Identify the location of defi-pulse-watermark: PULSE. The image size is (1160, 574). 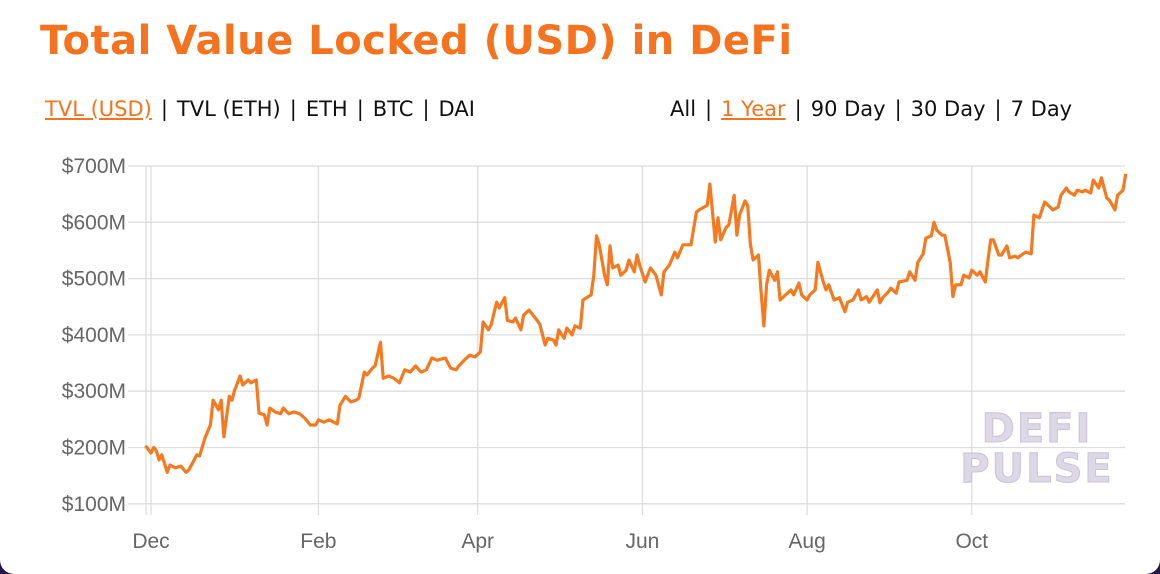
(1036, 469).